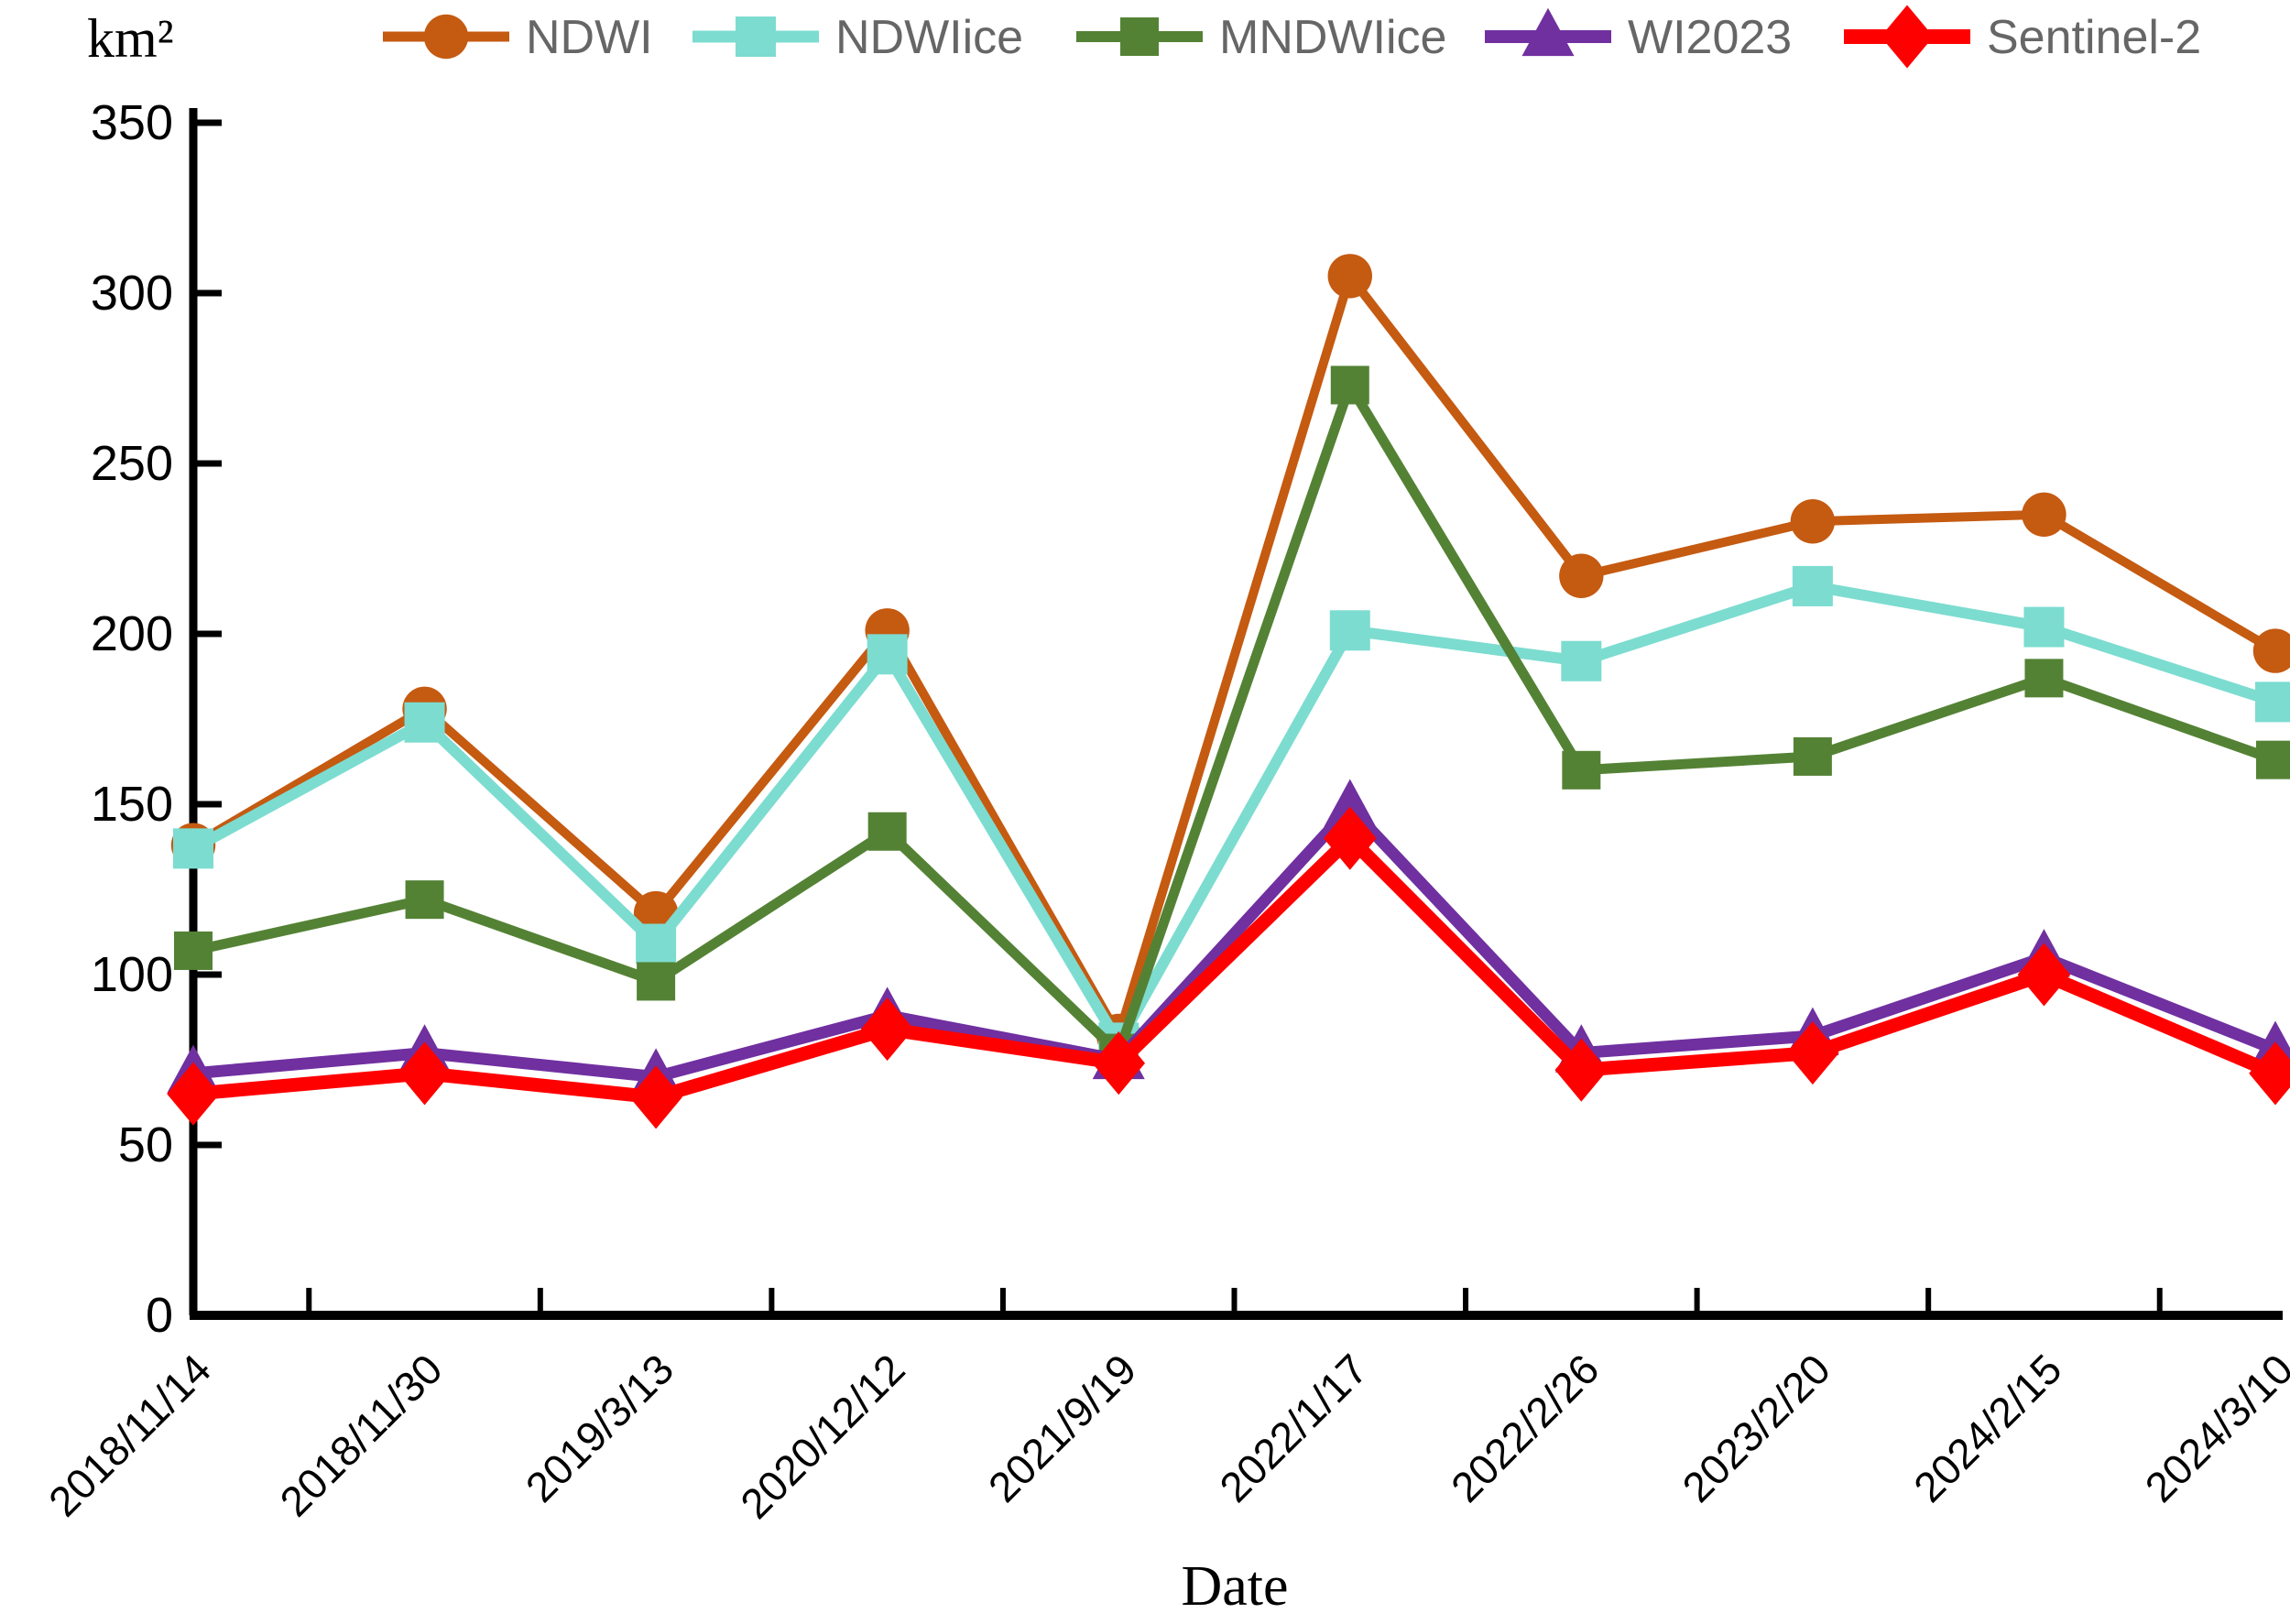 This screenshot has height=1624, width=2290. I want to click on y-tick-label: 100, so click(132, 974).